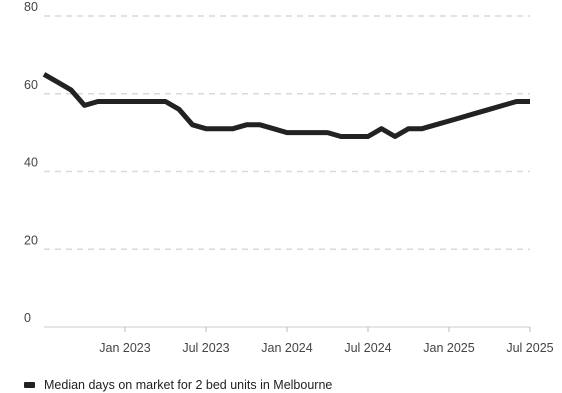 The height and width of the screenshot is (393, 562). I want to click on x-tick-label: Jul 2023, so click(205, 348).